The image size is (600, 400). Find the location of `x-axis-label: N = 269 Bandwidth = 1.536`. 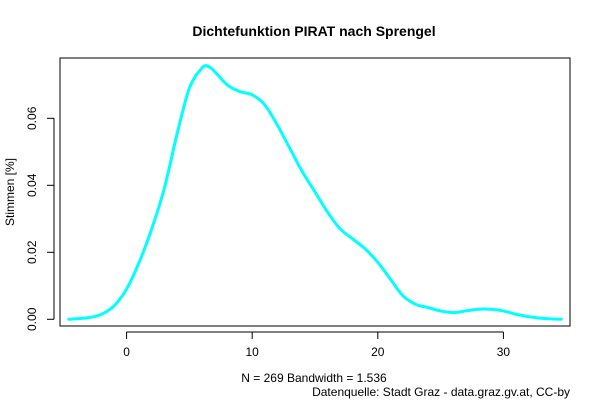

x-axis-label: N = 269 Bandwidth = 1.536 is located at coordinates (314, 378).